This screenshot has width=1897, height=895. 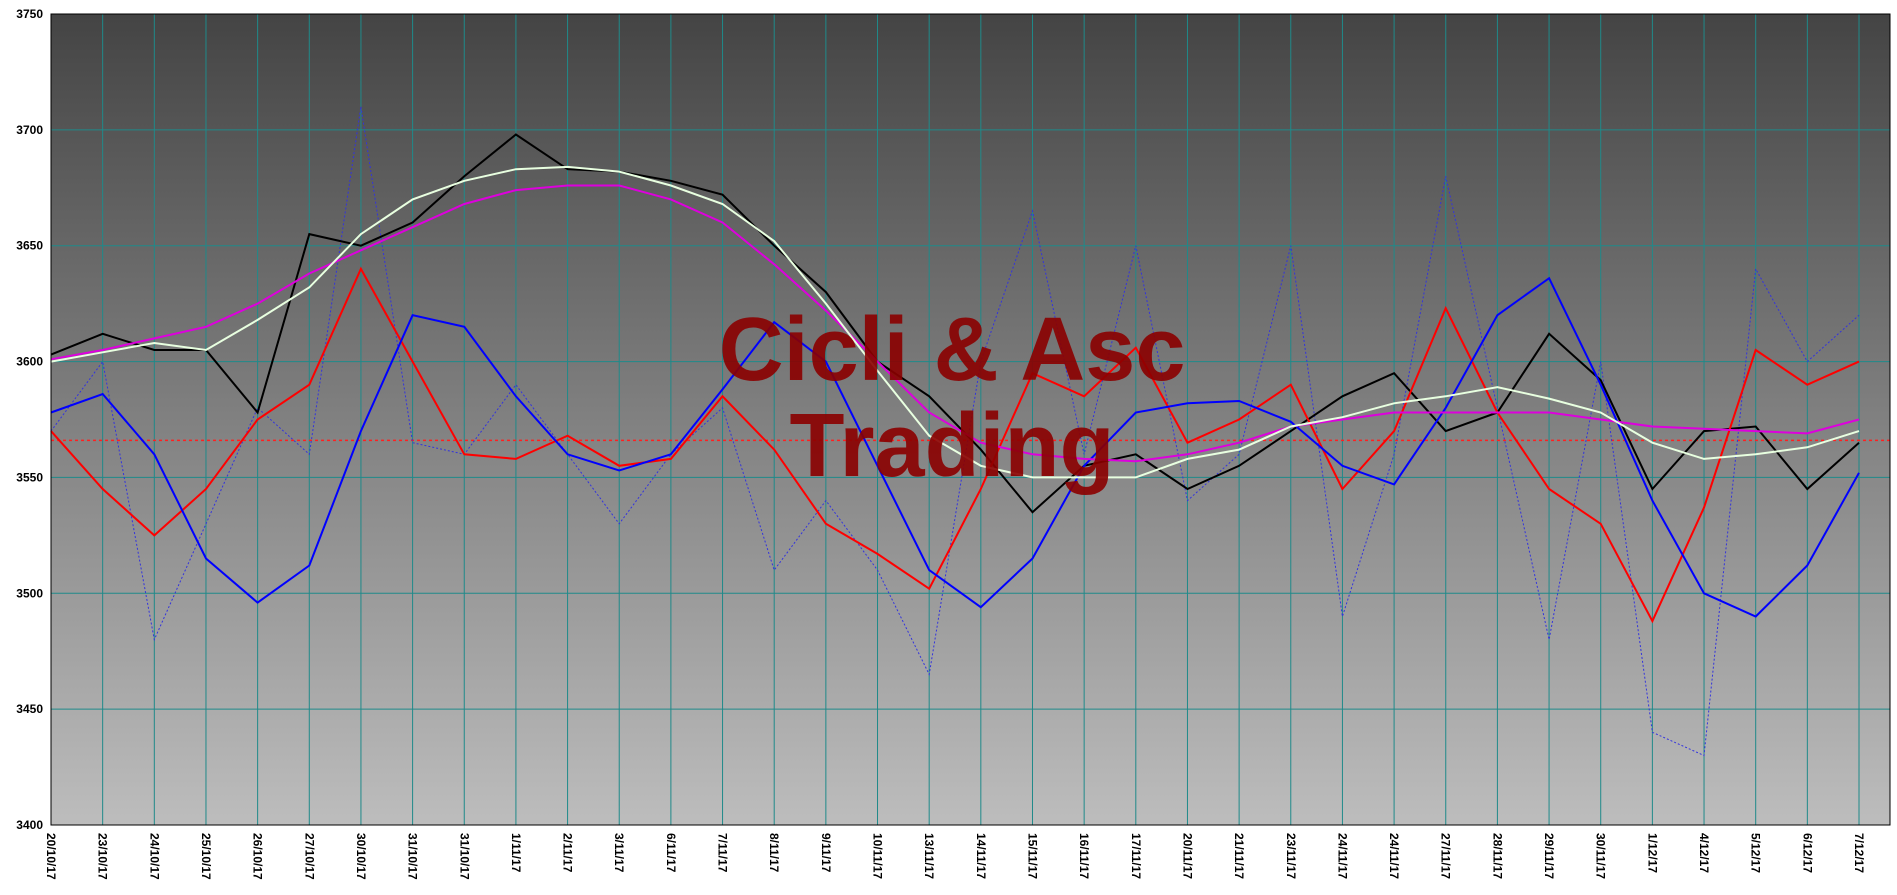 I want to click on x-tick-label: 21/11/17, so click(x=1239, y=856).